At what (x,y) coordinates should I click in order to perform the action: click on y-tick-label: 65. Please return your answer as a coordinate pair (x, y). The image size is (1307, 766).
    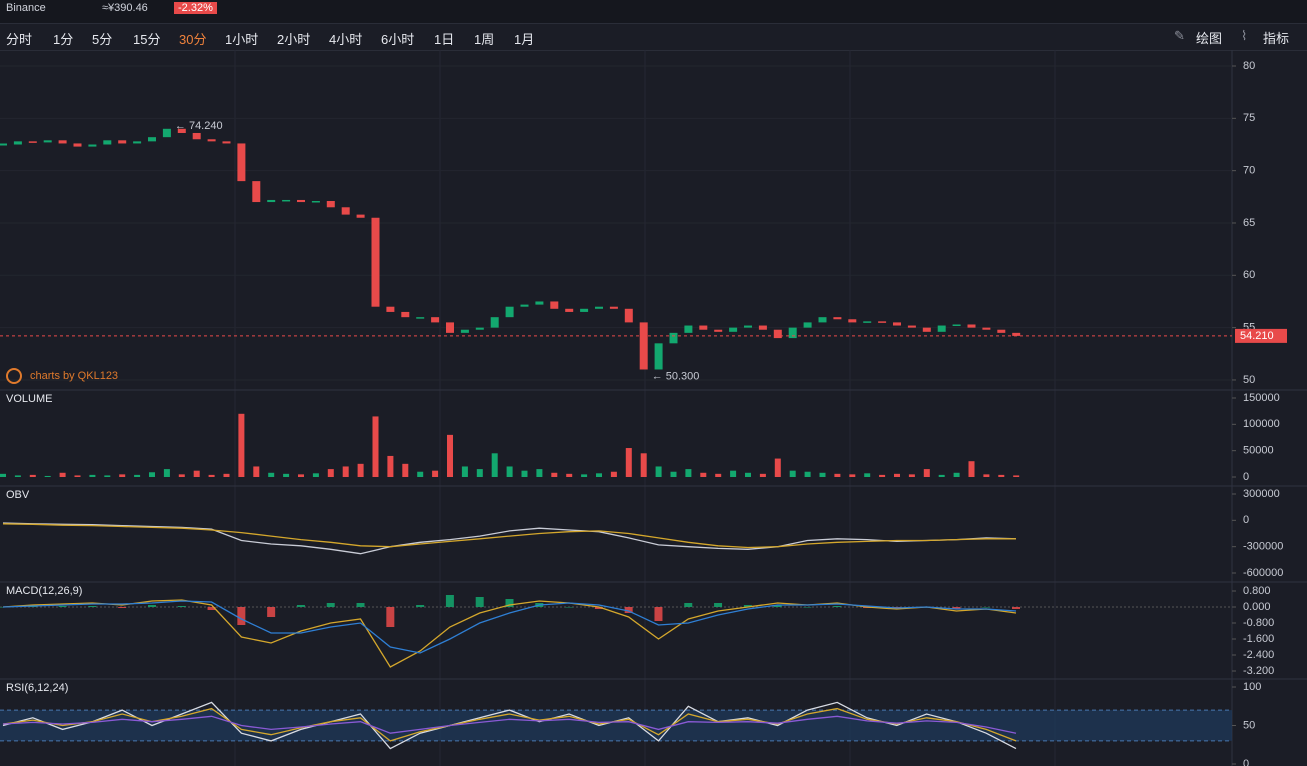
    Looking at the image, I should click on (1249, 223).